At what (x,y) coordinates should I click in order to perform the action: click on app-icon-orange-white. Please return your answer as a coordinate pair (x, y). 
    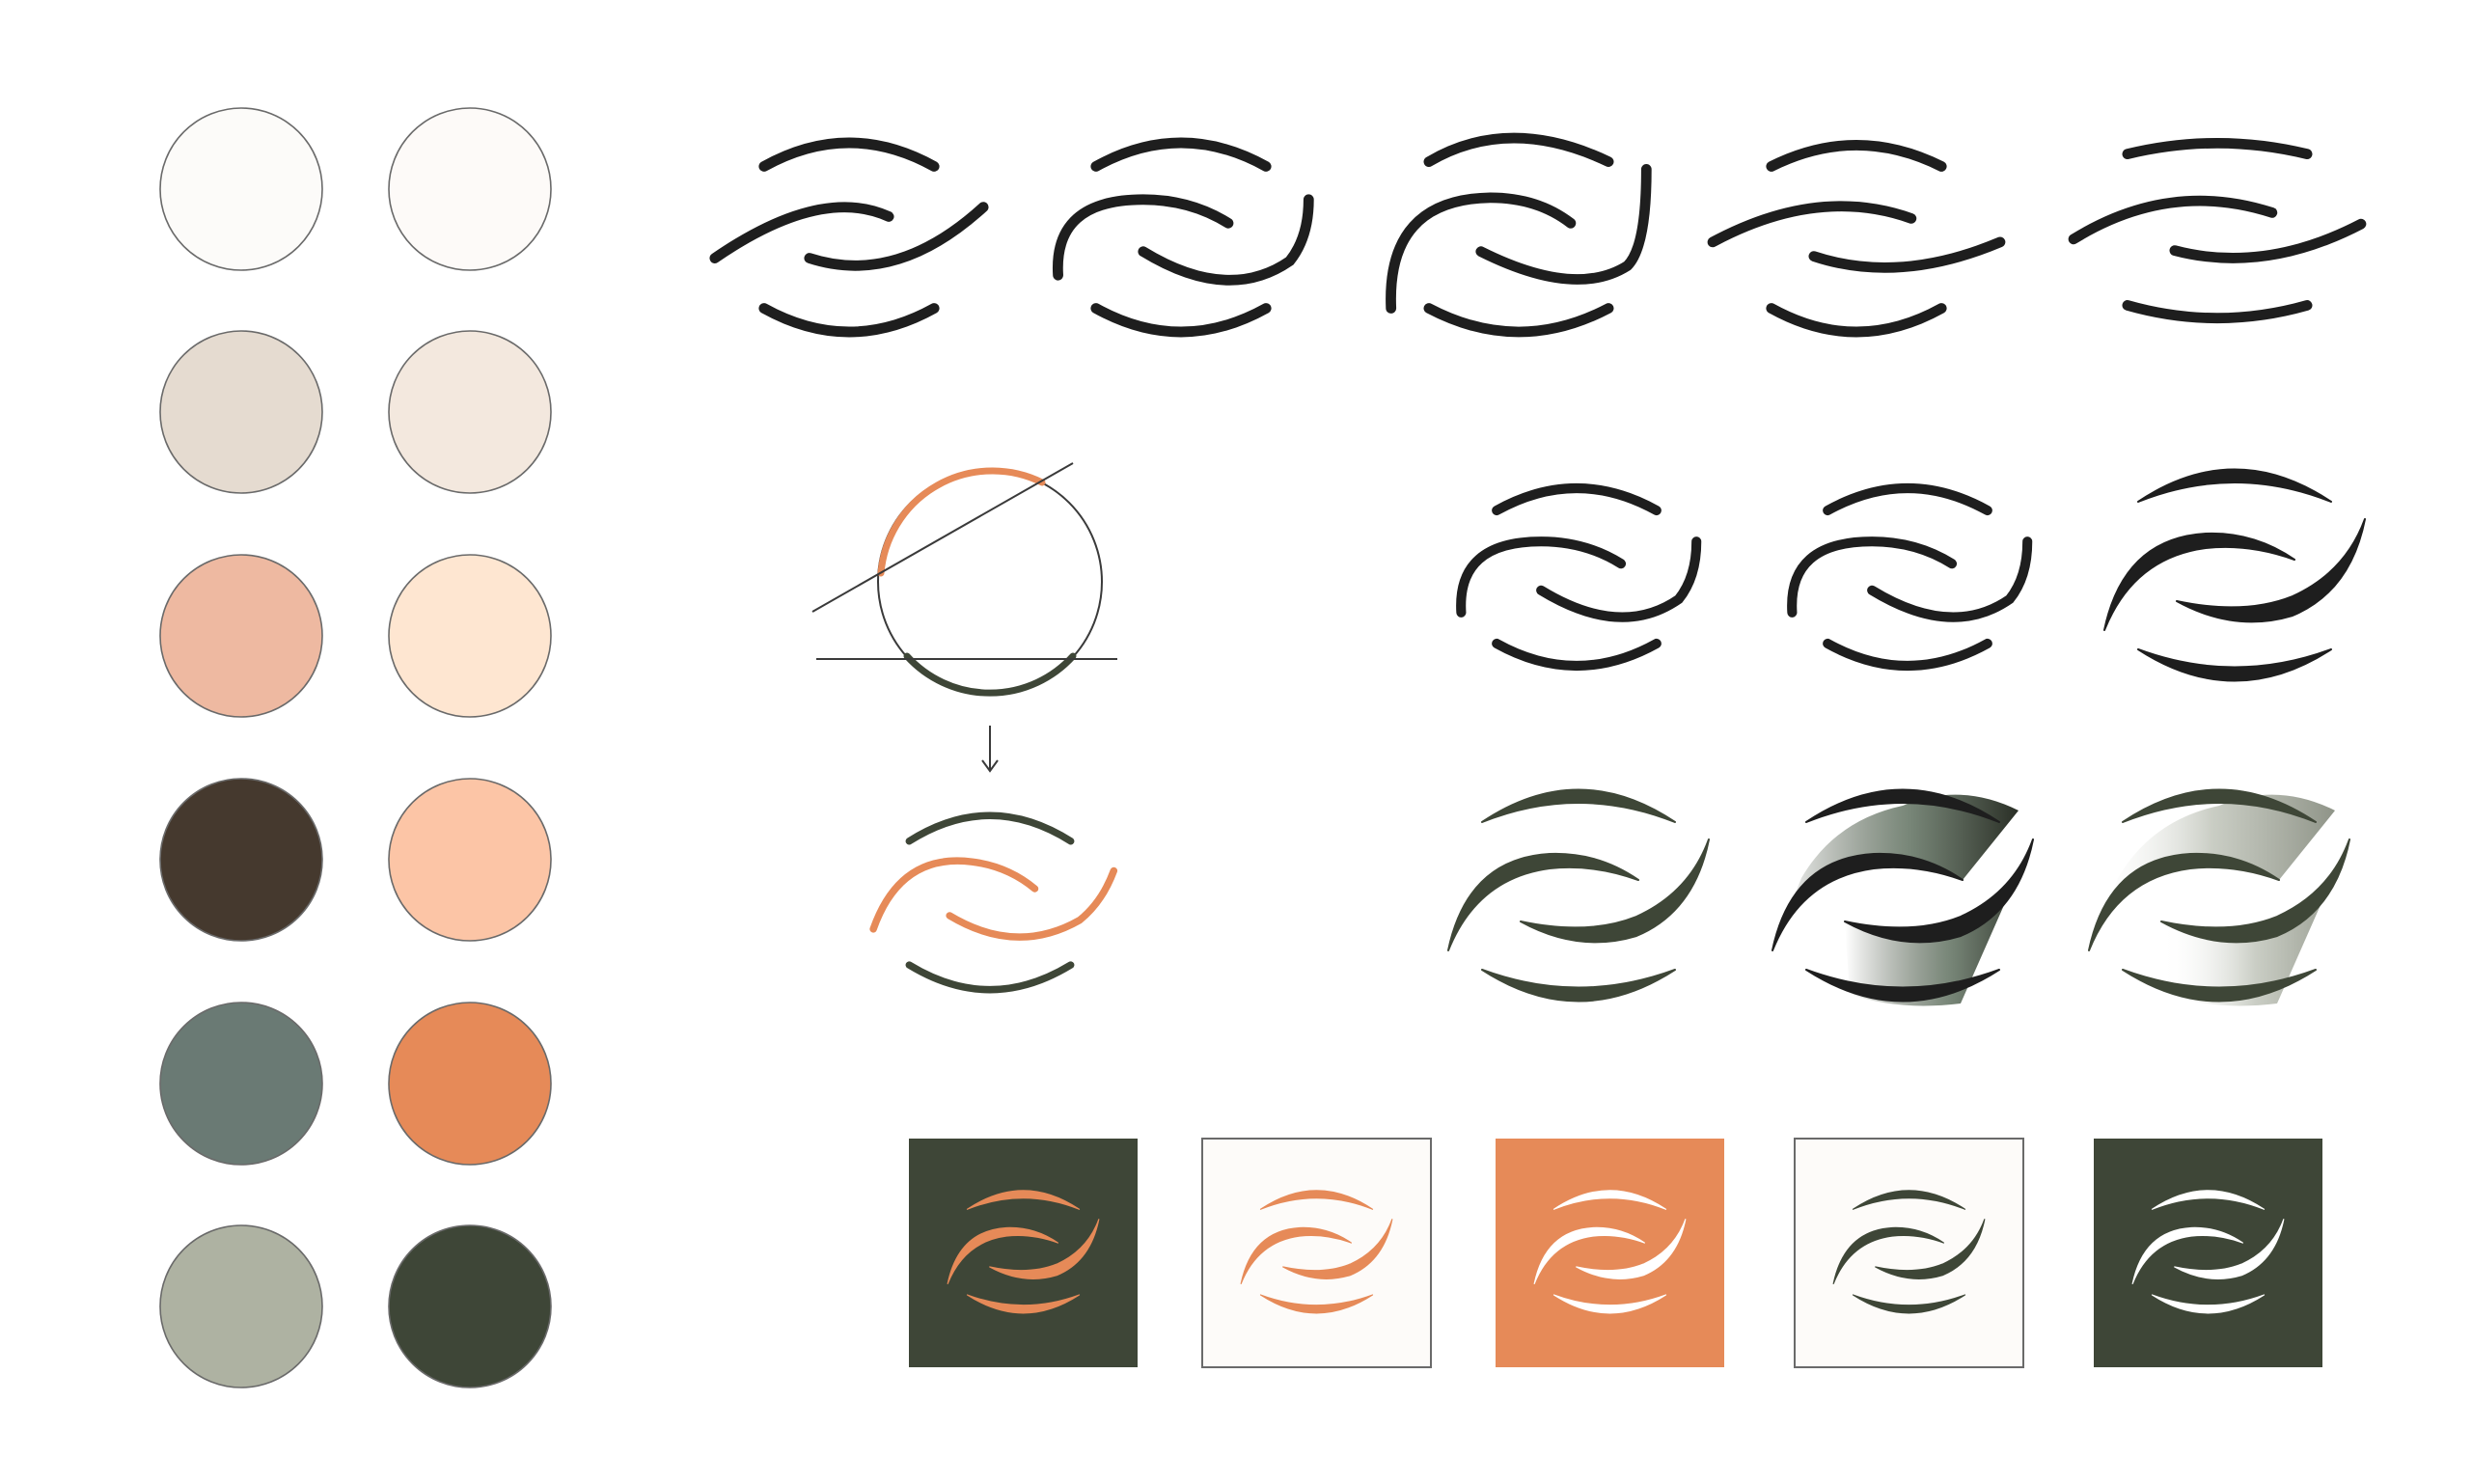
    Looking at the image, I should click on (1610, 1253).